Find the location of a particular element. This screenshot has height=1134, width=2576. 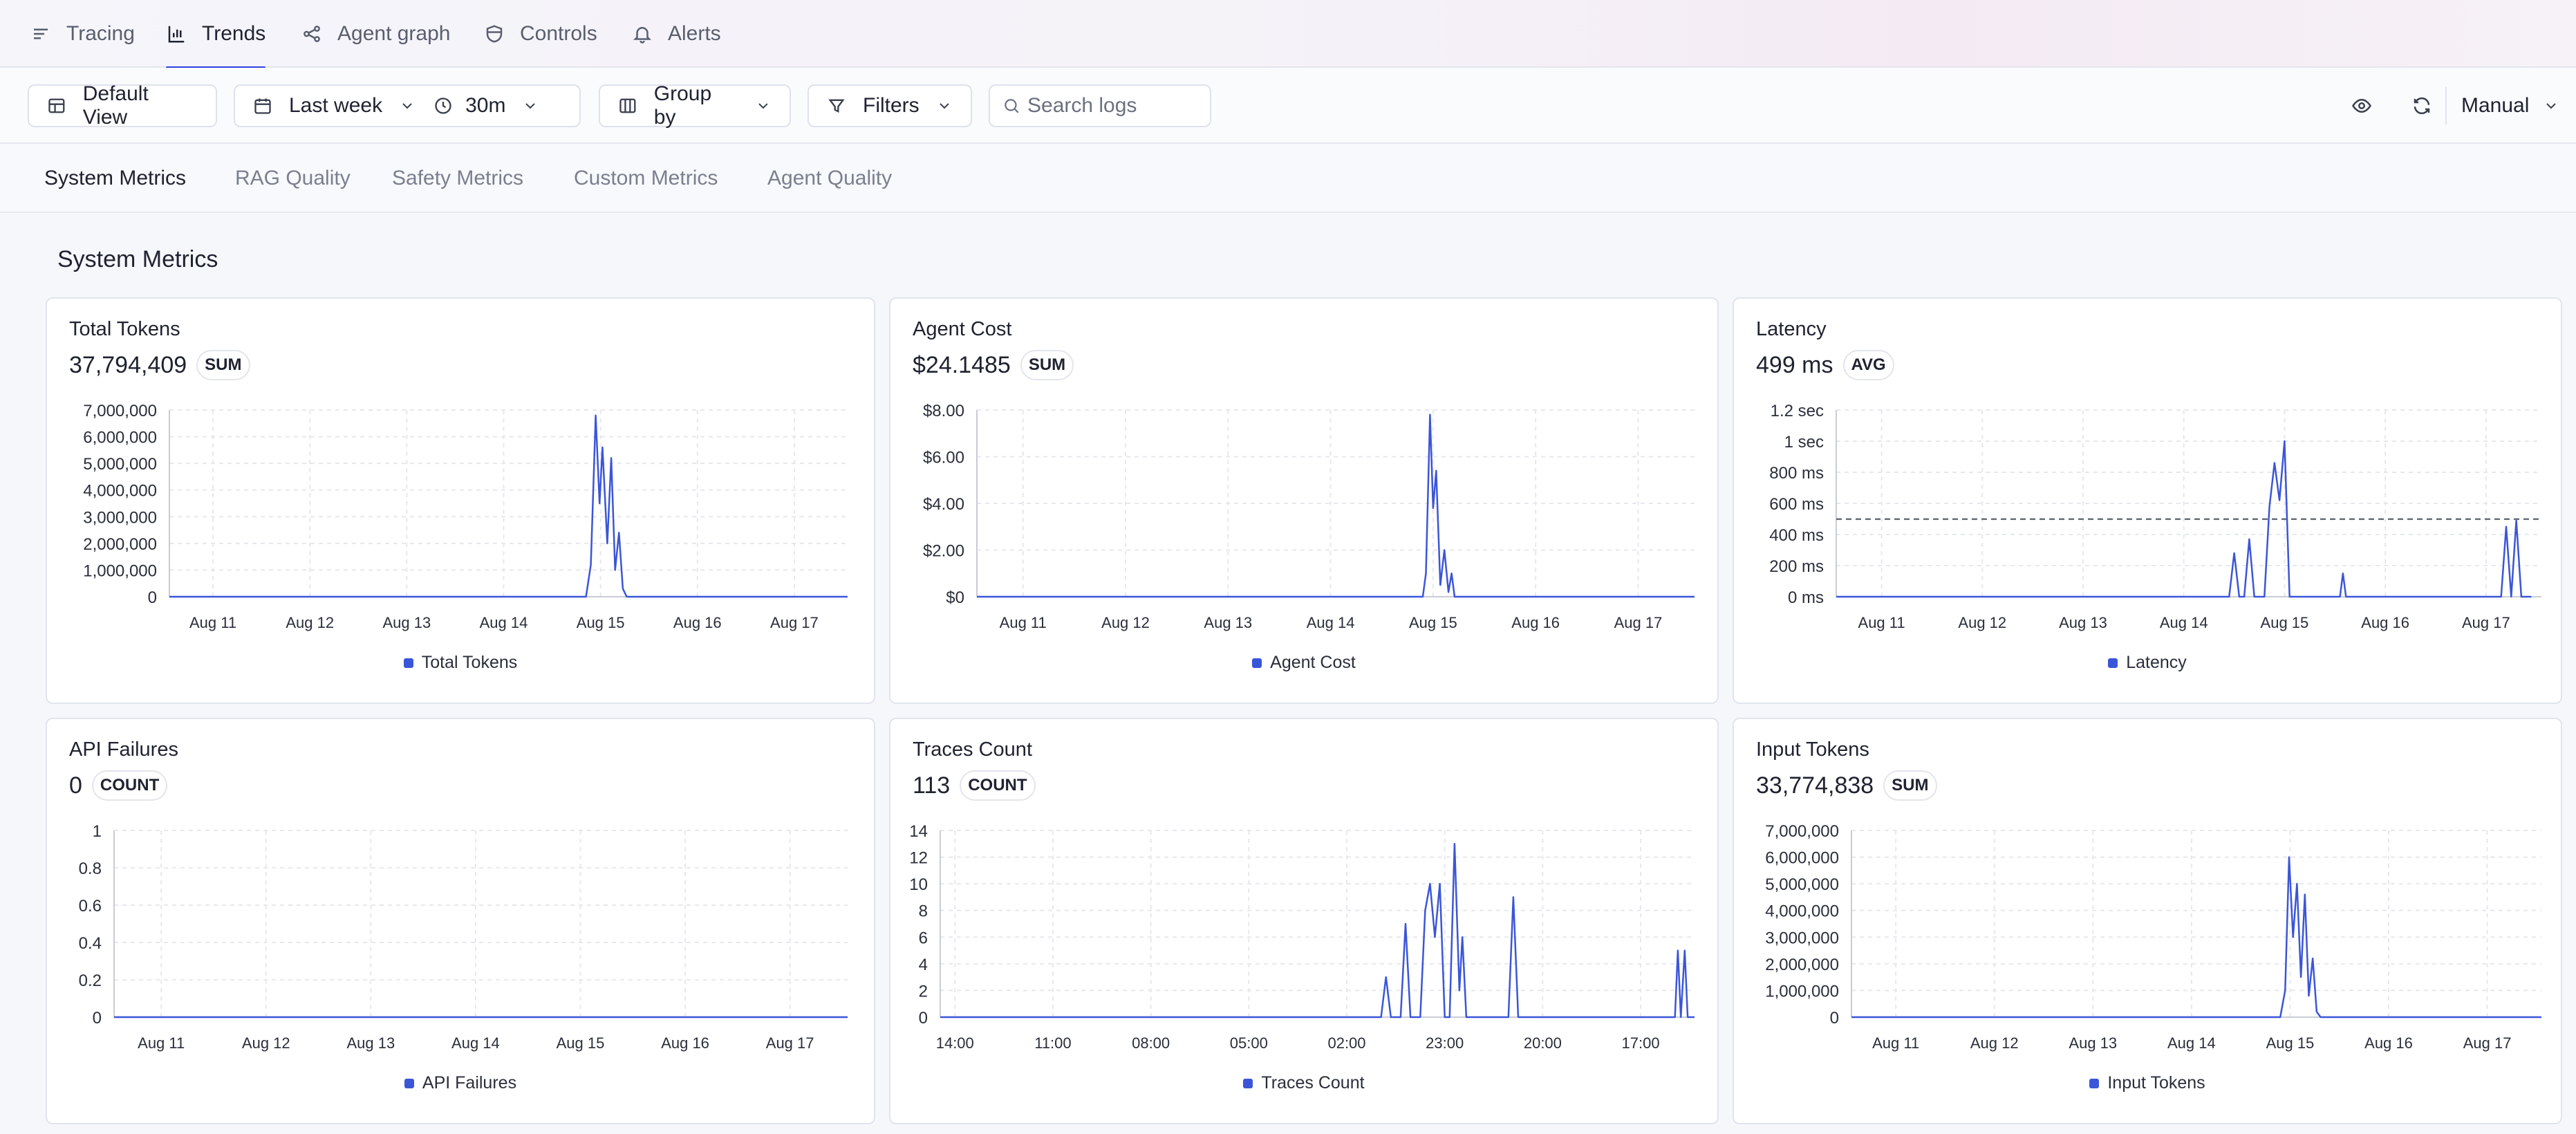

nav-tab-trends: Trends is located at coordinates (216, 34).